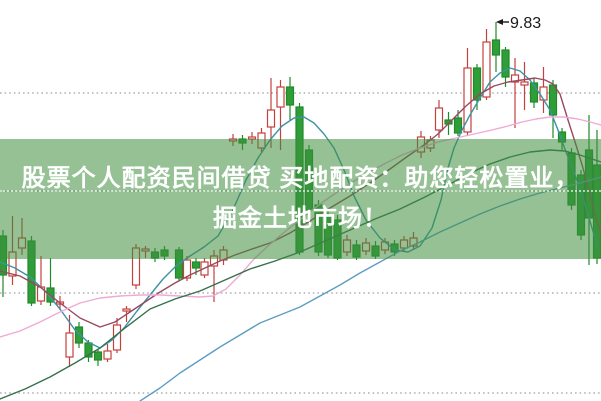  I want to click on price-arrow-head, so click(499, 22).